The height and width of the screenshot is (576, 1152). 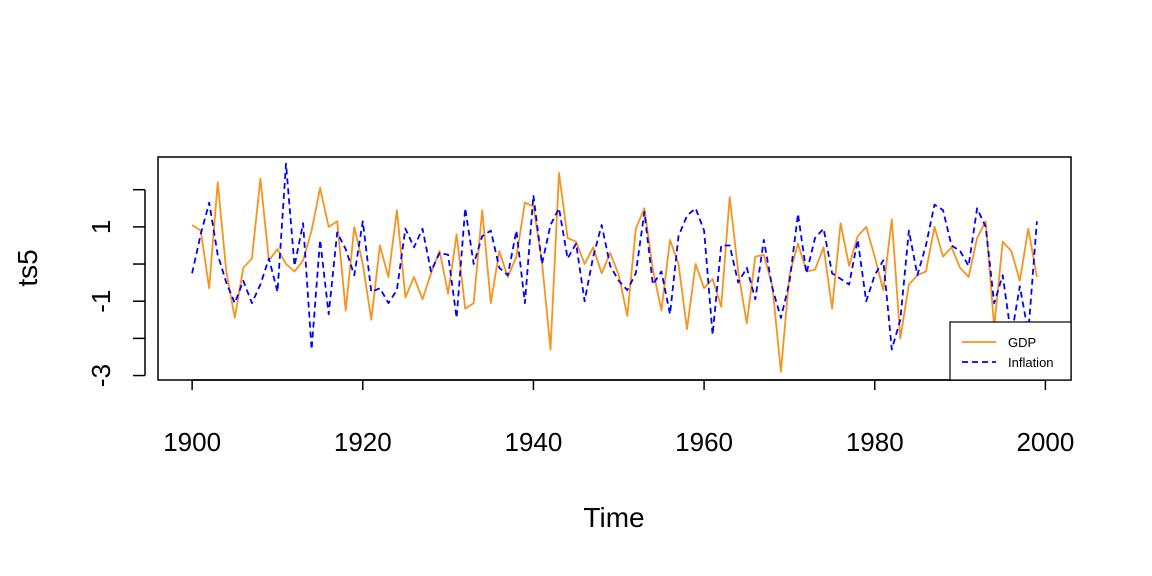 I want to click on legend-box, so click(x=1010, y=351).